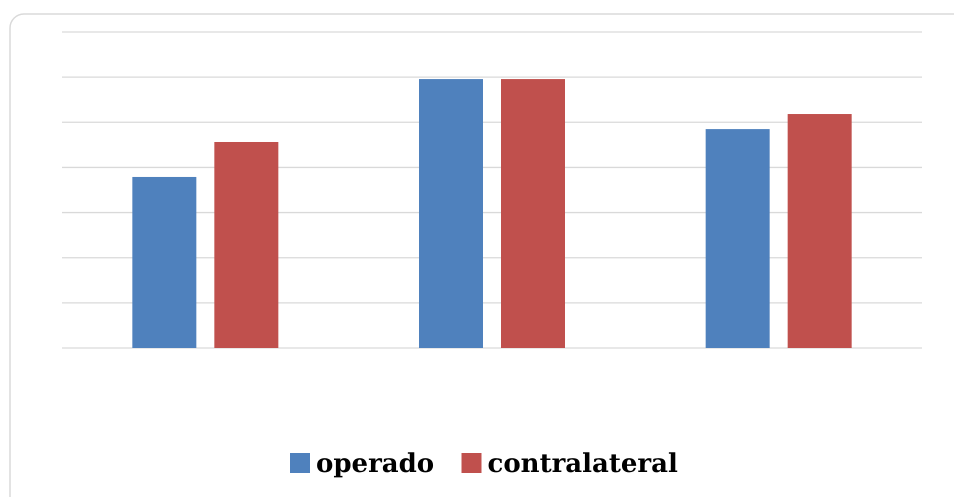 The width and height of the screenshot is (954, 497). I want to click on legend-label: operado, so click(375, 464).